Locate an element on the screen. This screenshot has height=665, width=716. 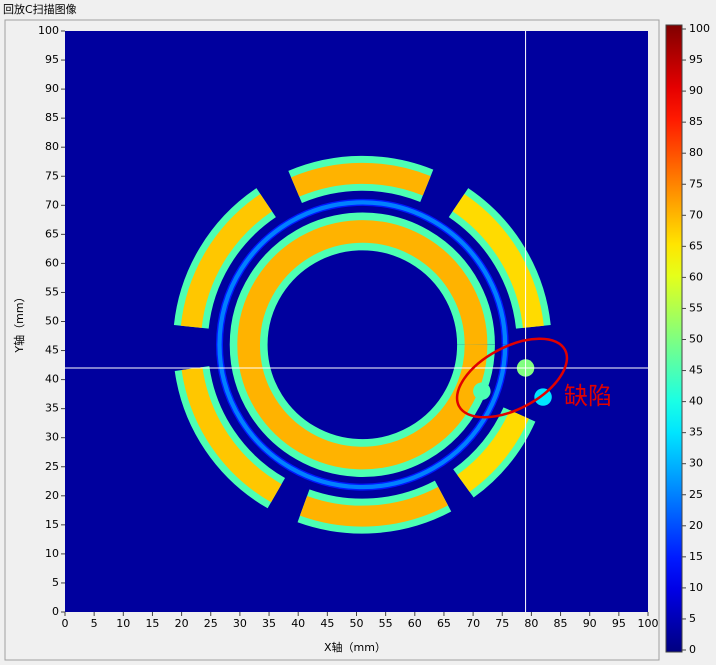
y-tick-label: 80 is located at coordinates (52, 146).